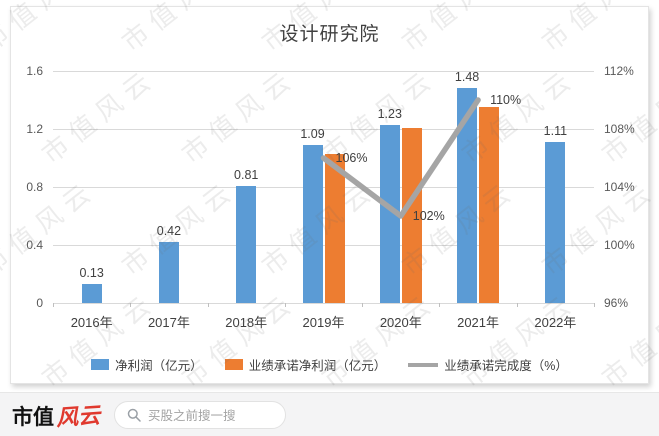  I want to click on left-axis: 1.6 1.2 0.8 0.4 0, so click(29, 187).